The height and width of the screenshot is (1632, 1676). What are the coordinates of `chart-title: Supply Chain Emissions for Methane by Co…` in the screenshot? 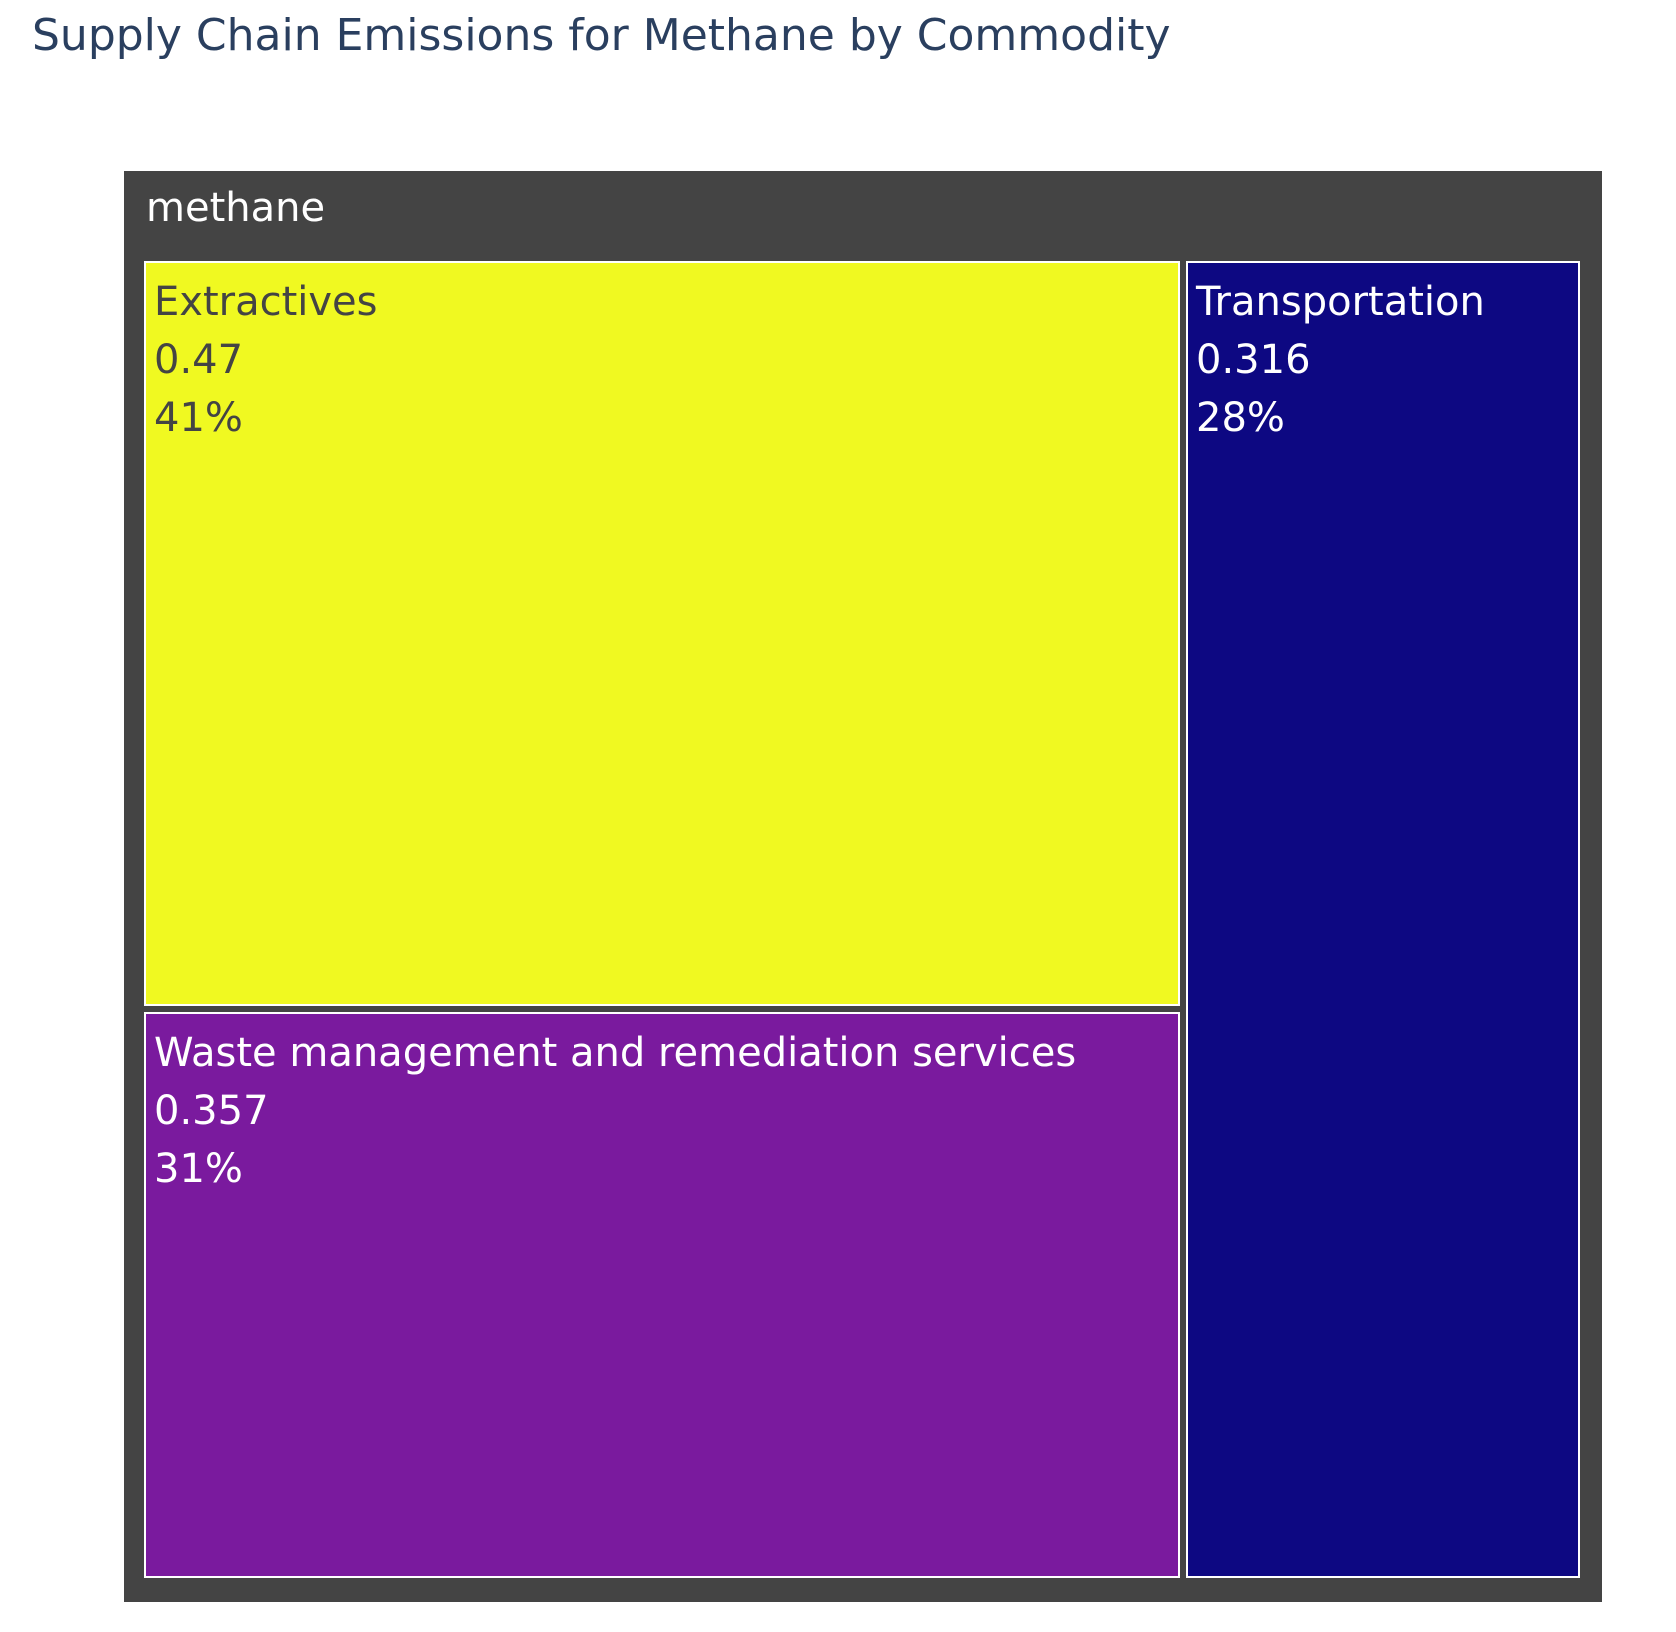 It's located at (601, 35).